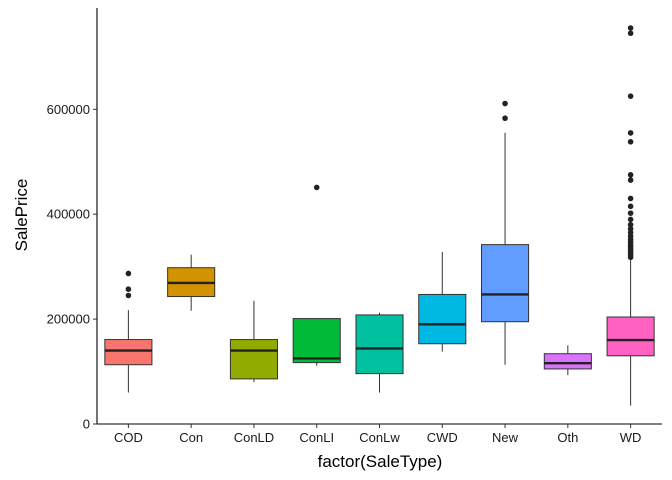 The width and height of the screenshot is (672, 480). What do you see at coordinates (379, 437) in the screenshot?
I see `x-tick-label: ConLw` at bounding box center [379, 437].